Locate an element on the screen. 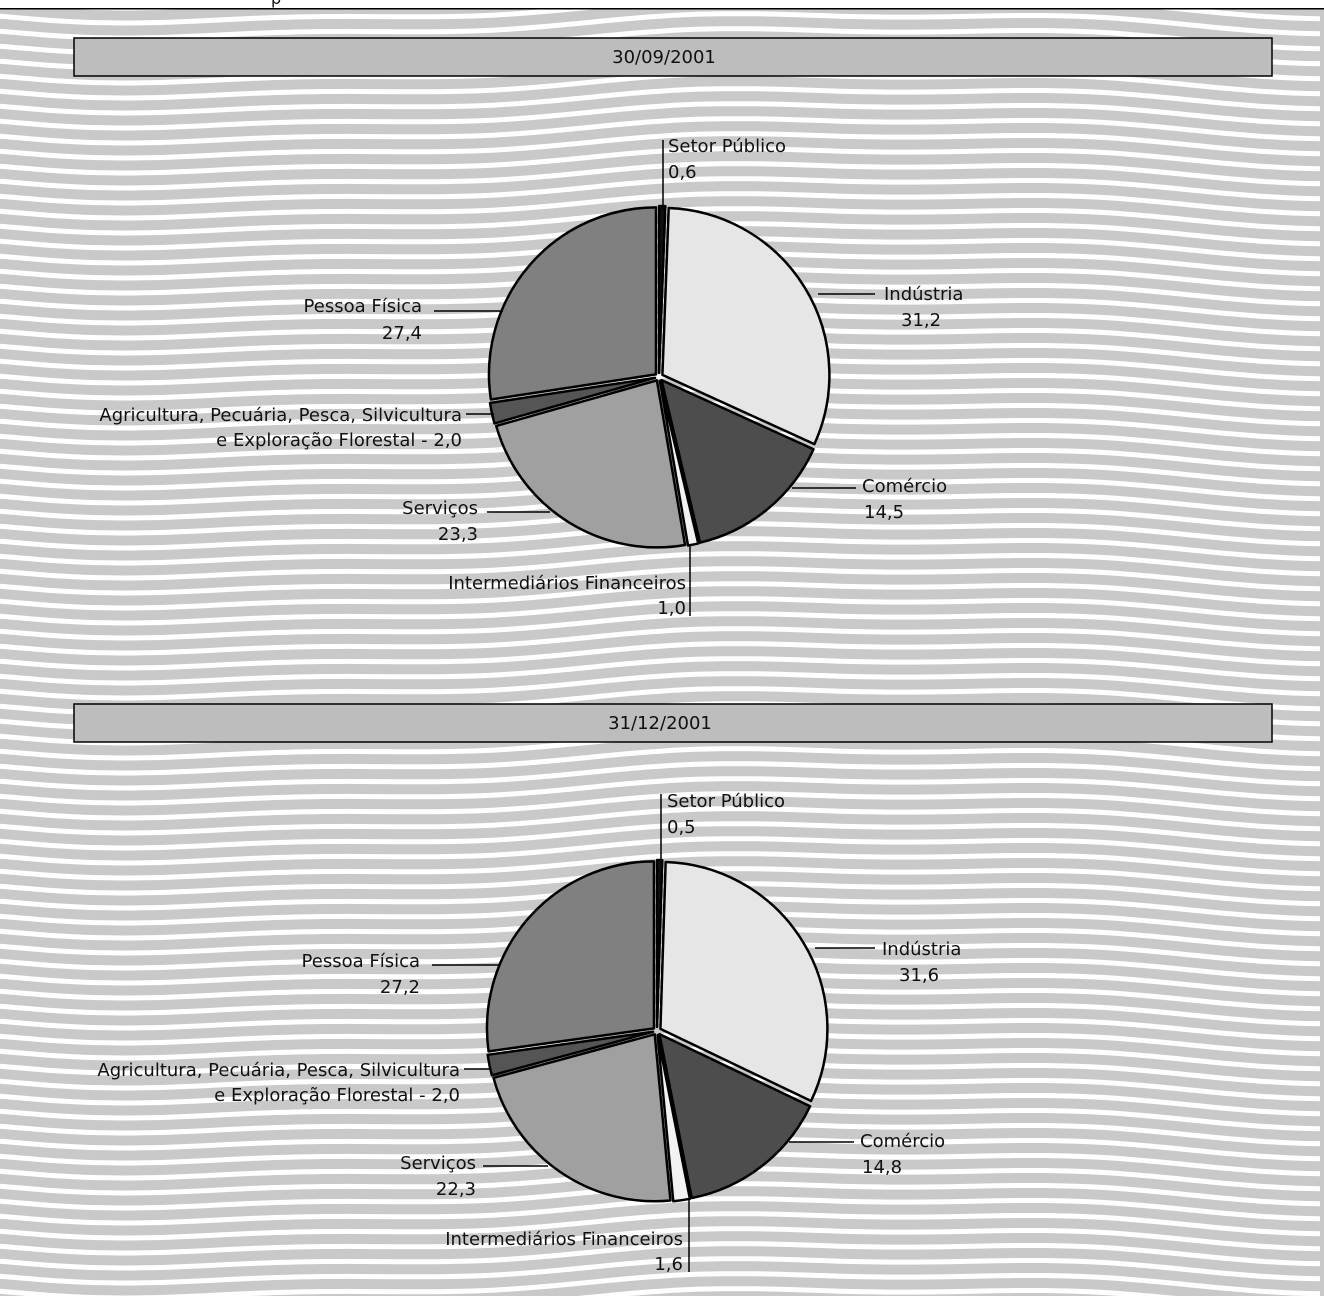  chart-2-title: 31/12/2001 is located at coordinates (660, 723).